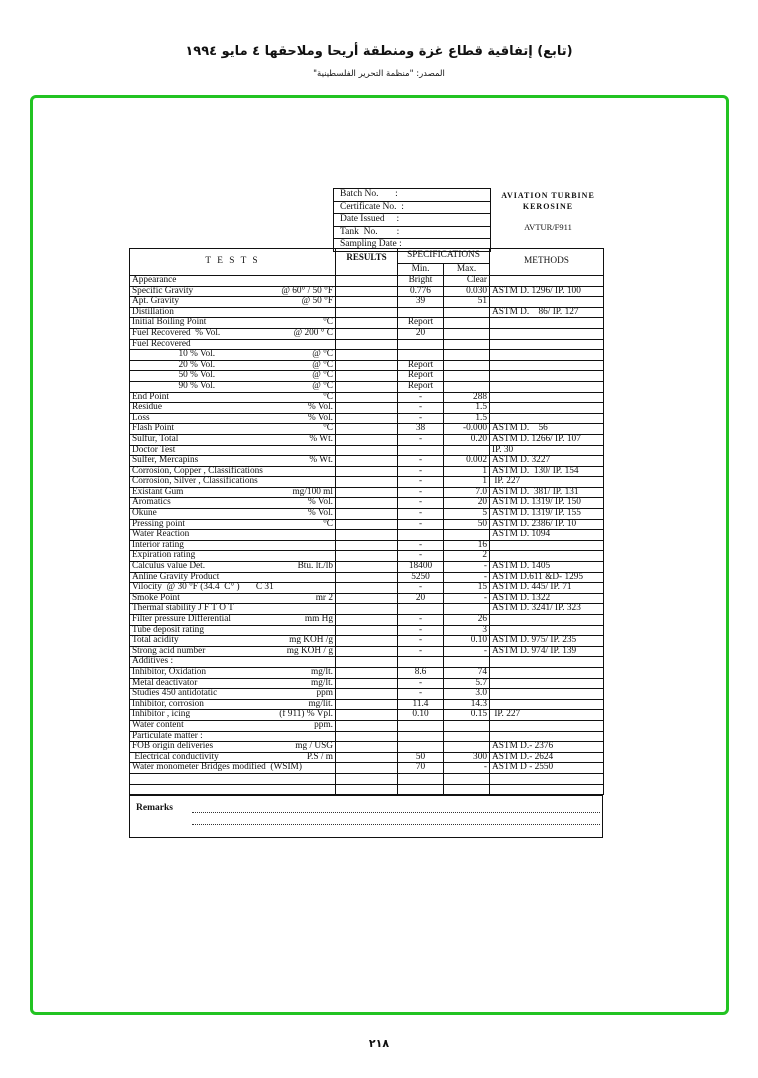 Image resolution: width=758 pixels, height=1078 pixels. I want to click on table-row: Fuel Recovered, so click(366, 344).